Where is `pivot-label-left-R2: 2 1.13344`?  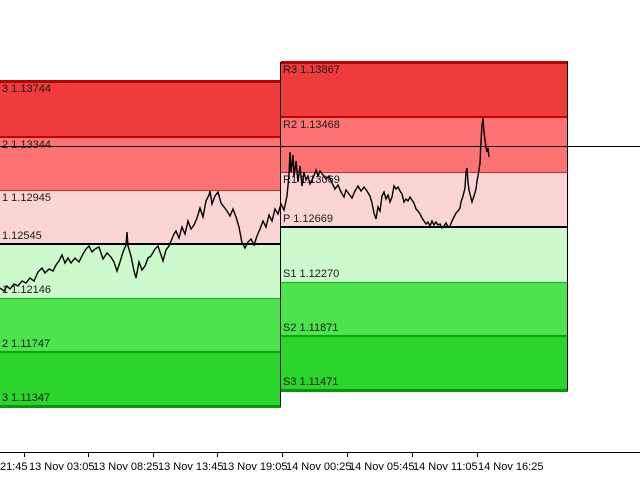
pivot-label-left-R2: 2 1.13344 is located at coordinates (26, 145).